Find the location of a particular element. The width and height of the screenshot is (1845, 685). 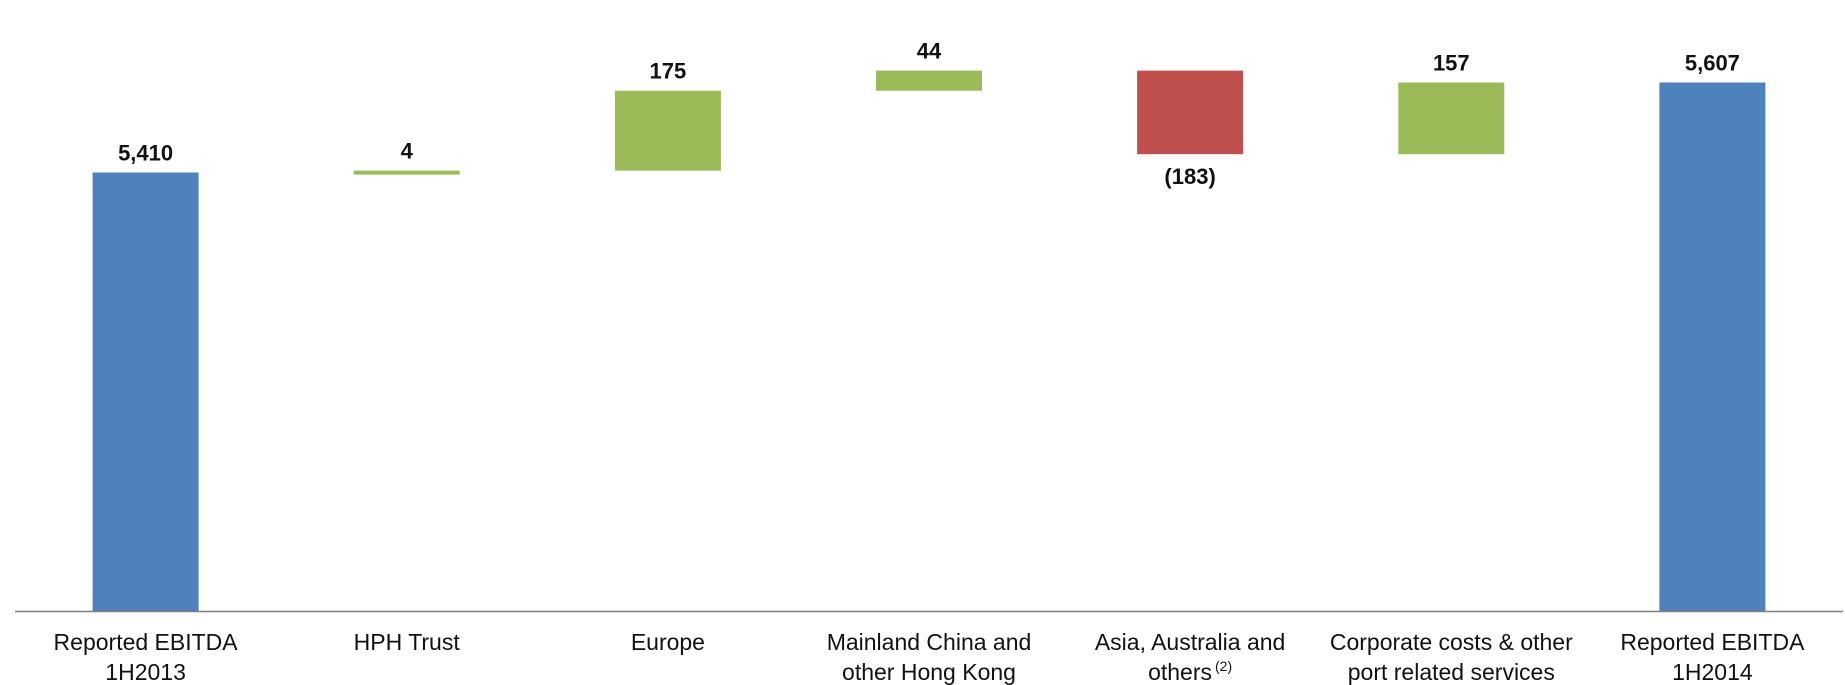

category-label-2-line-0: Europe is located at coordinates (668, 642).